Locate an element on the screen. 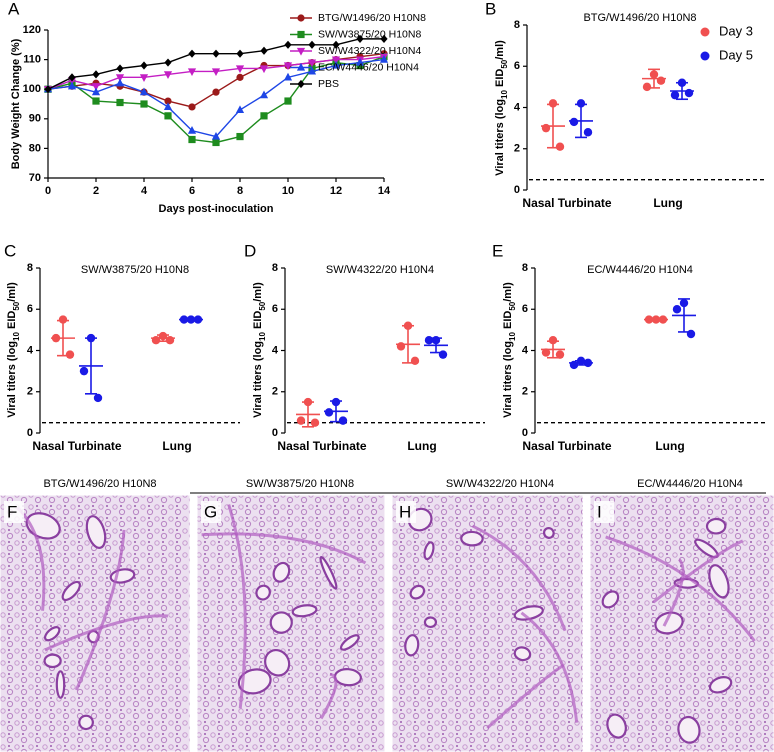  x-tick-label: 0 is located at coordinates (48, 191).